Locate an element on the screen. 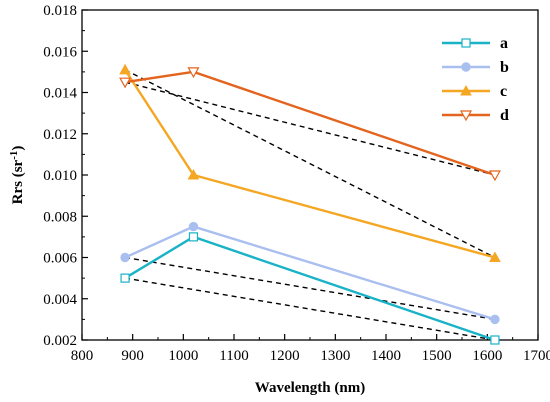  x-tick-label: 1200 is located at coordinates (285, 356).